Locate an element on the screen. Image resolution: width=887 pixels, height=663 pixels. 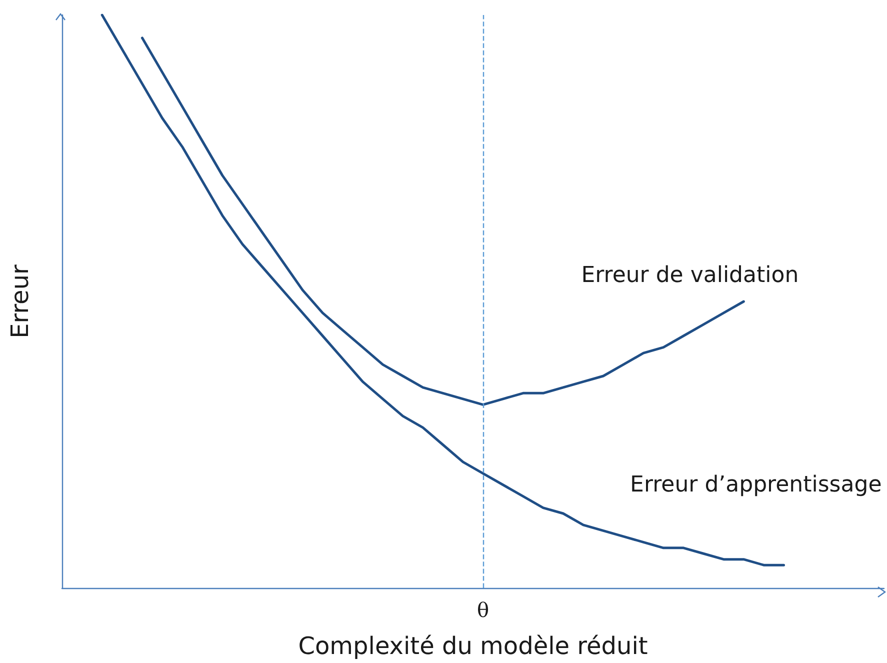
x-axis-title: Complexité du modèle réduit is located at coordinates (473, 646).